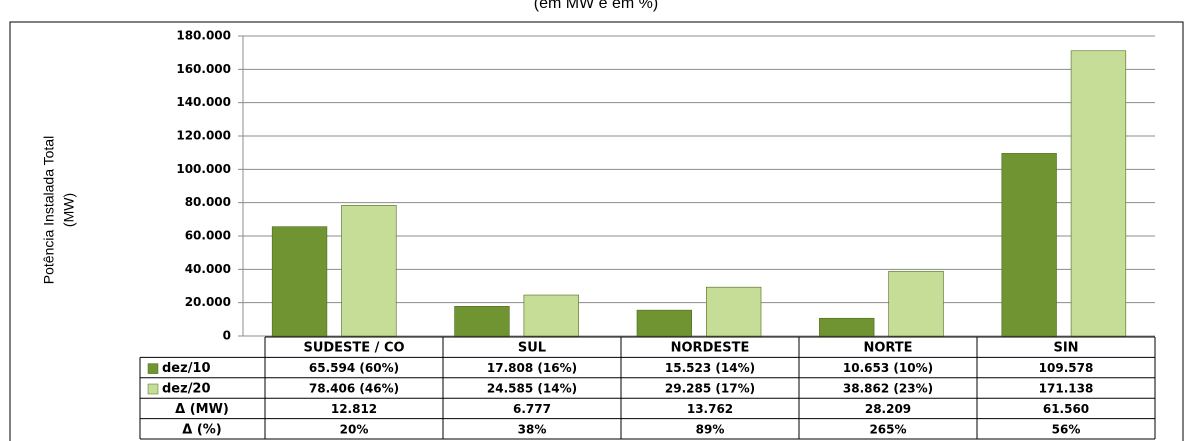  I want to click on y-axis-label: Potência Instalada Total, so click(49, 210).